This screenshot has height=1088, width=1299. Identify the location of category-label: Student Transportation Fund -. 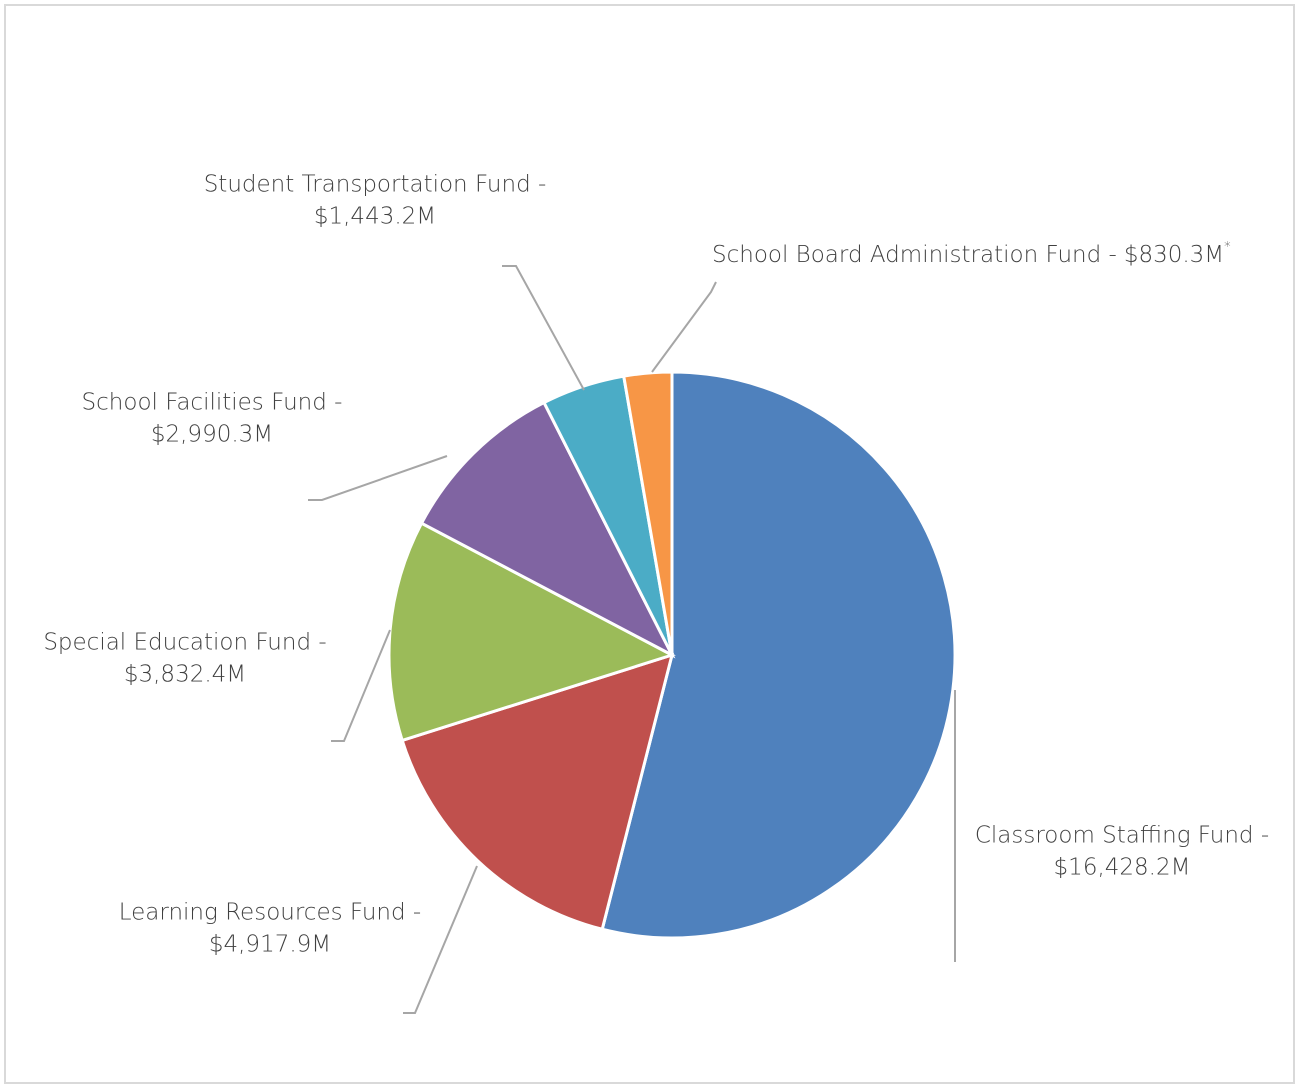
(375, 185).